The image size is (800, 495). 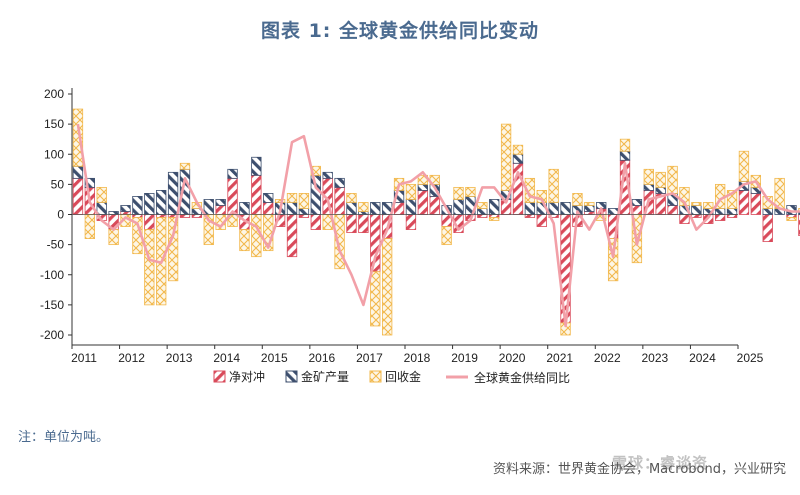 What do you see at coordinates (60, 215) in the screenshot?
I see `y-tick-label: 0` at bounding box center [60, 215].